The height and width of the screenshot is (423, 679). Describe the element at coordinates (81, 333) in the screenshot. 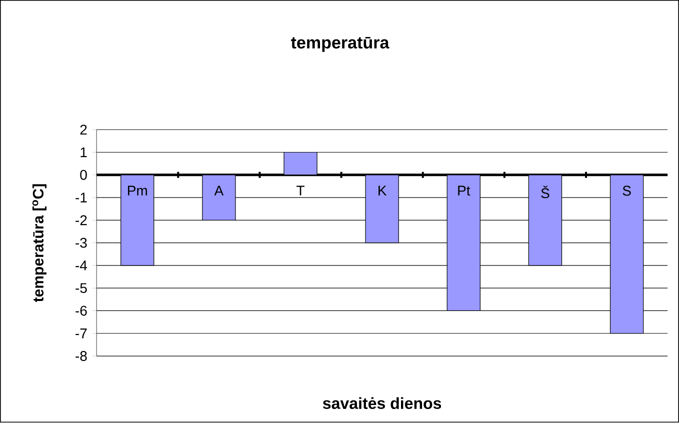

I see `y-tick-label: -7` at that location.